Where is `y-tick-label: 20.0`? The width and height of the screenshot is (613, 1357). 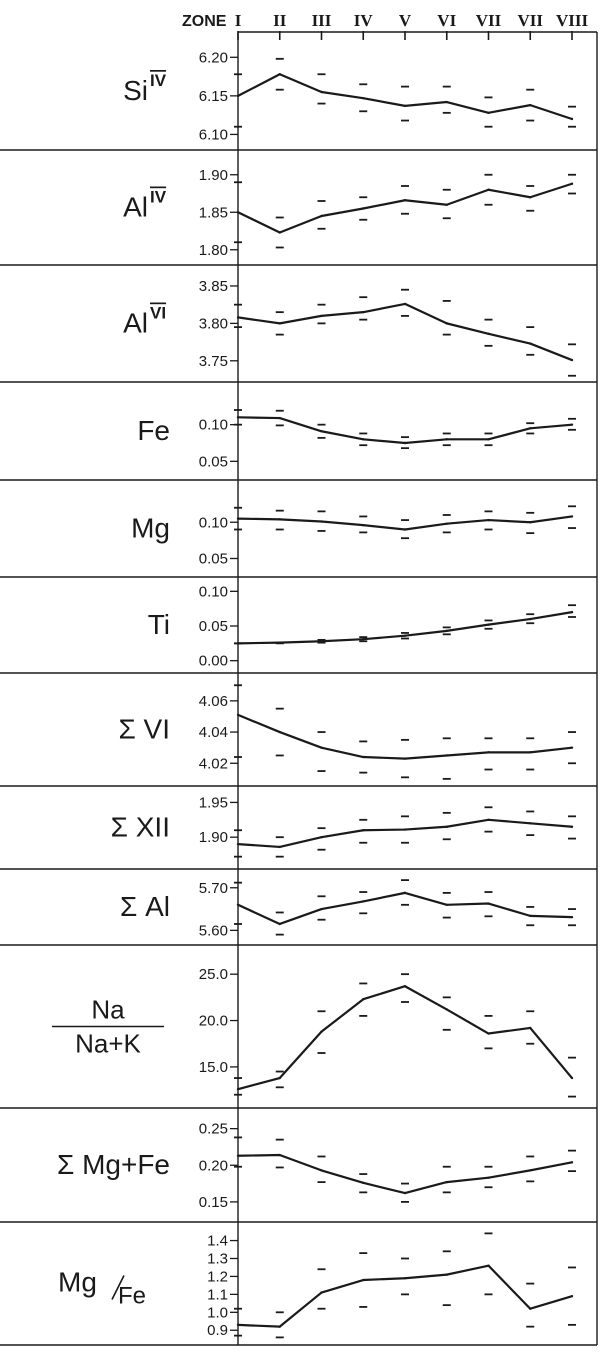 y-tick-label: 20.0 is located at coordinates (213, 1021).